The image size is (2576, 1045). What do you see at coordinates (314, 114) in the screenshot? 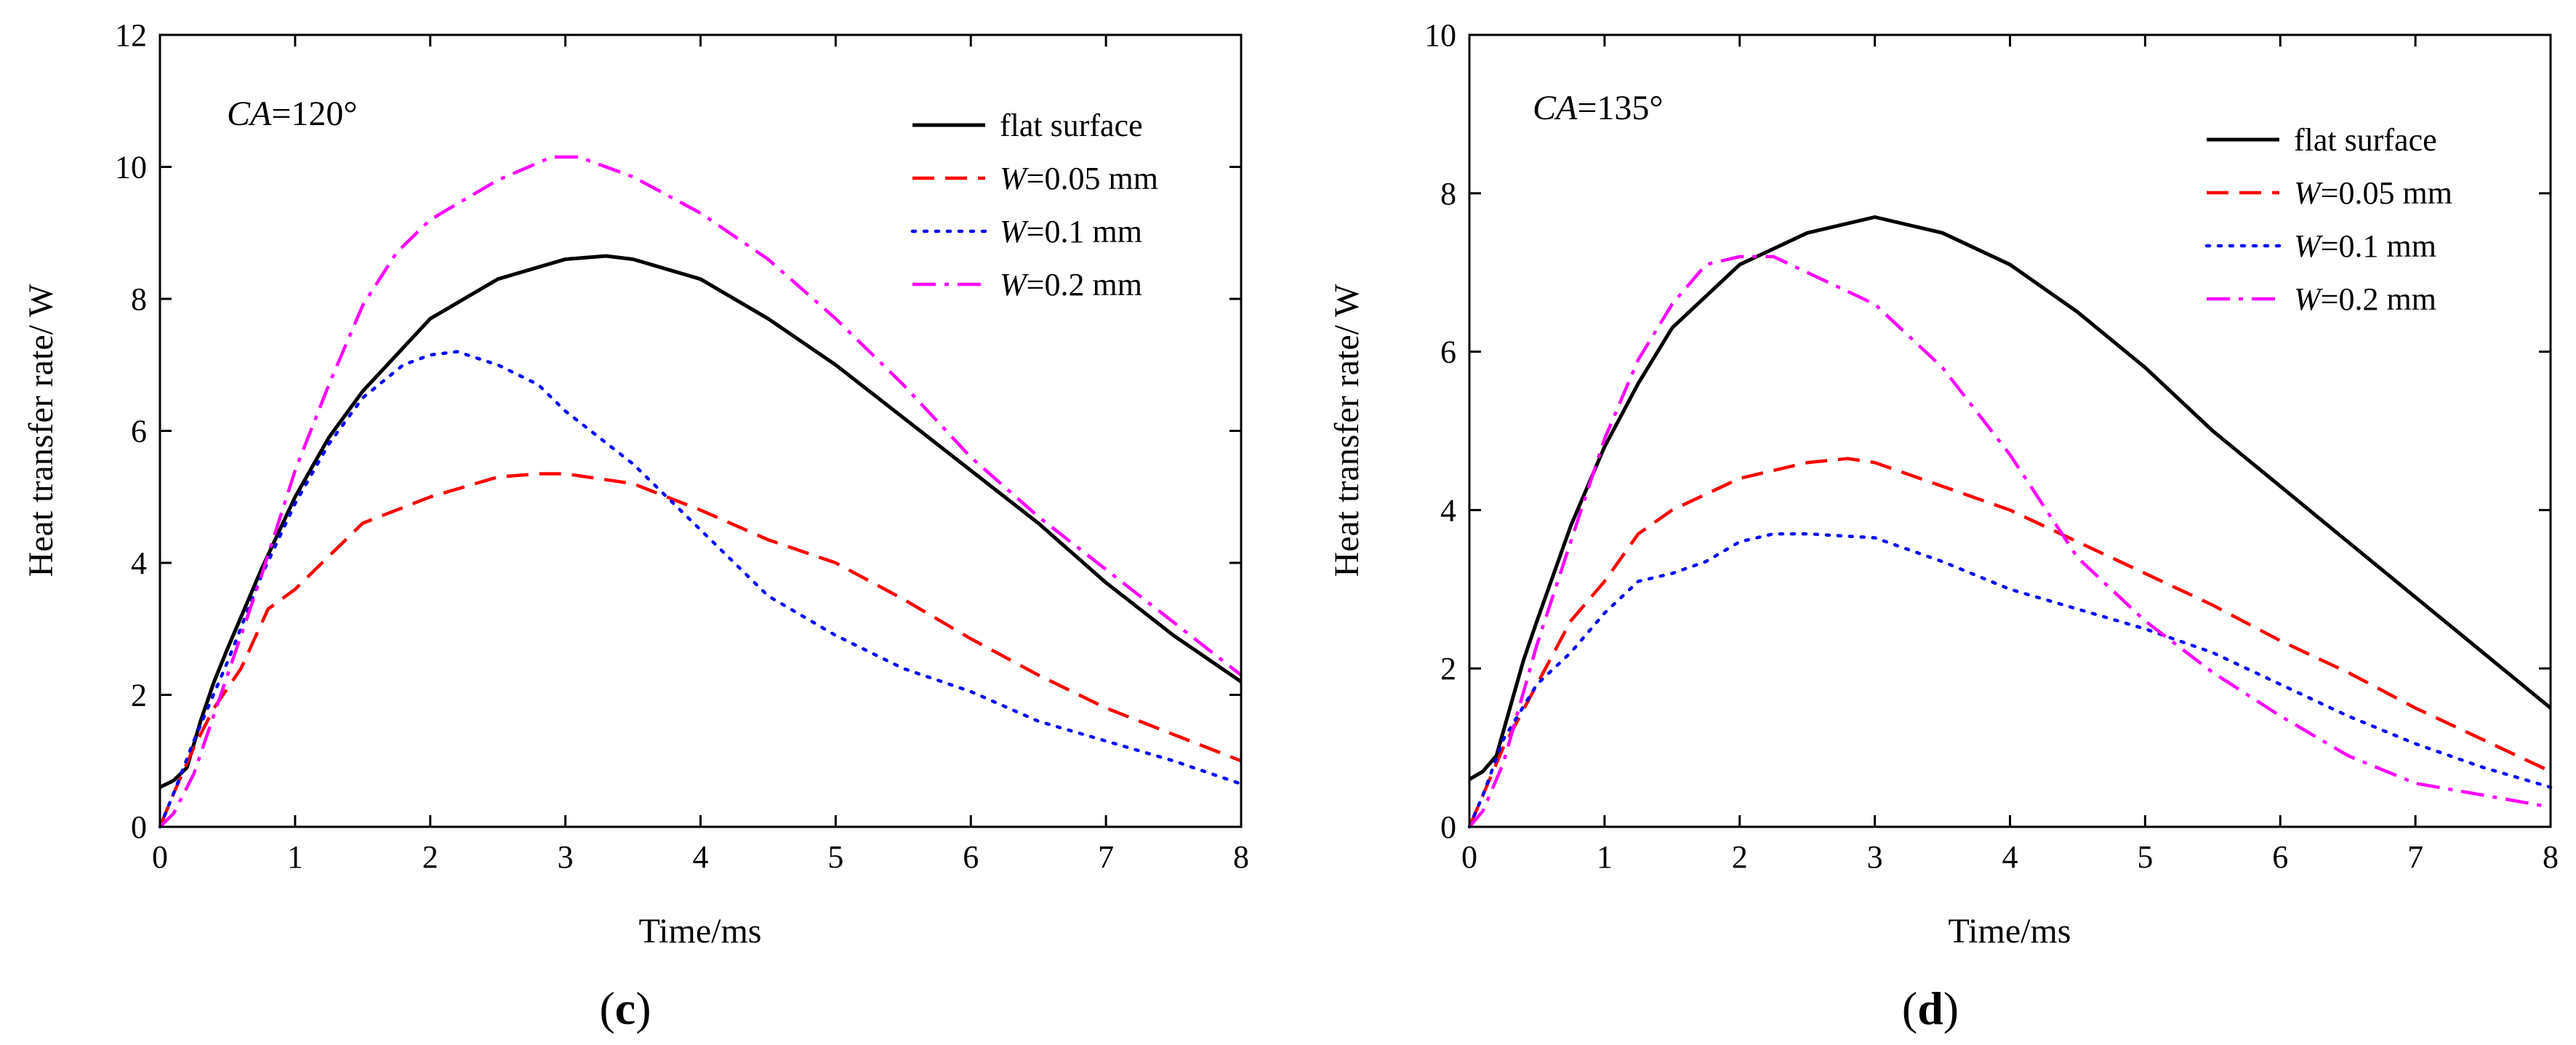
I see `annotation-text: =120°` at bounding box center [314, 114].